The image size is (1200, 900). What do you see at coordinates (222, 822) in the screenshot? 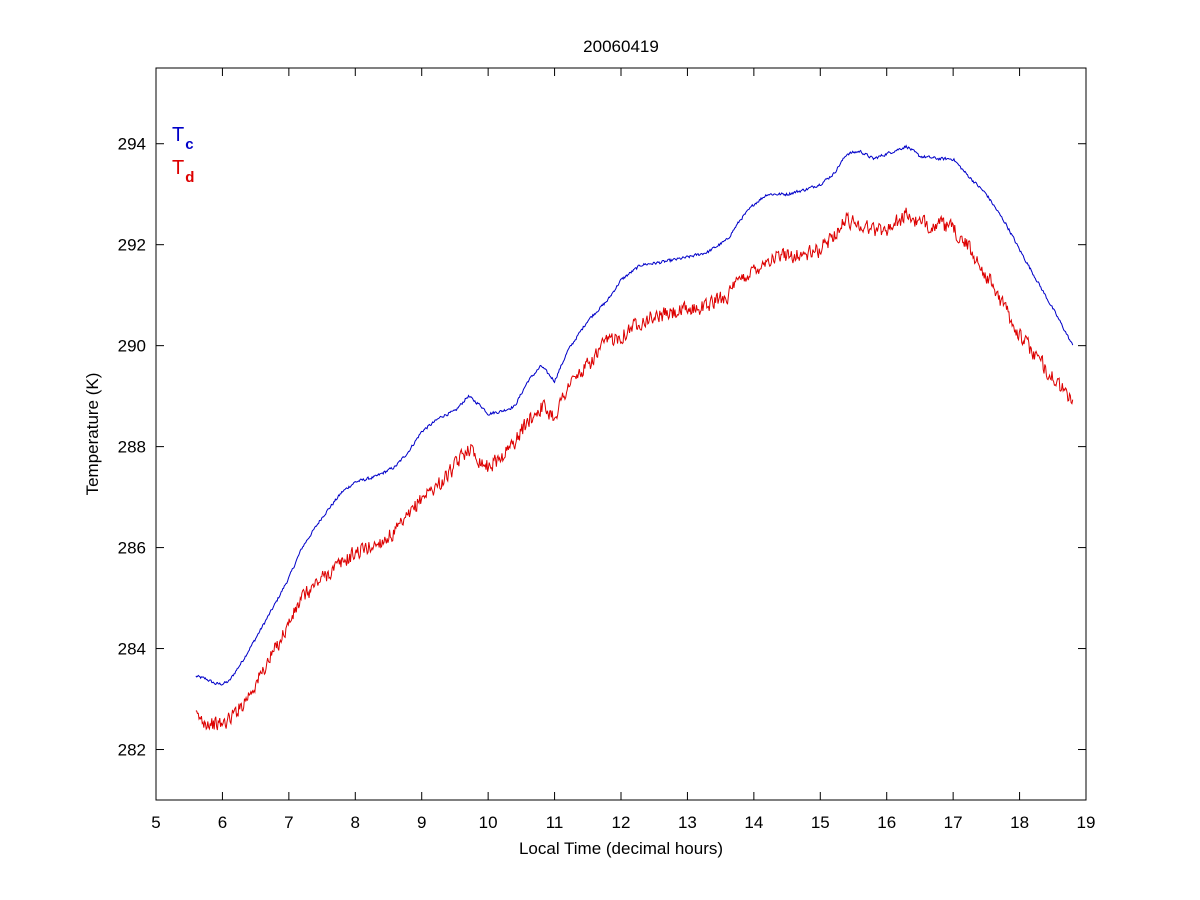
I see `x-tick-label: 6` at bounding box center [222, 822].